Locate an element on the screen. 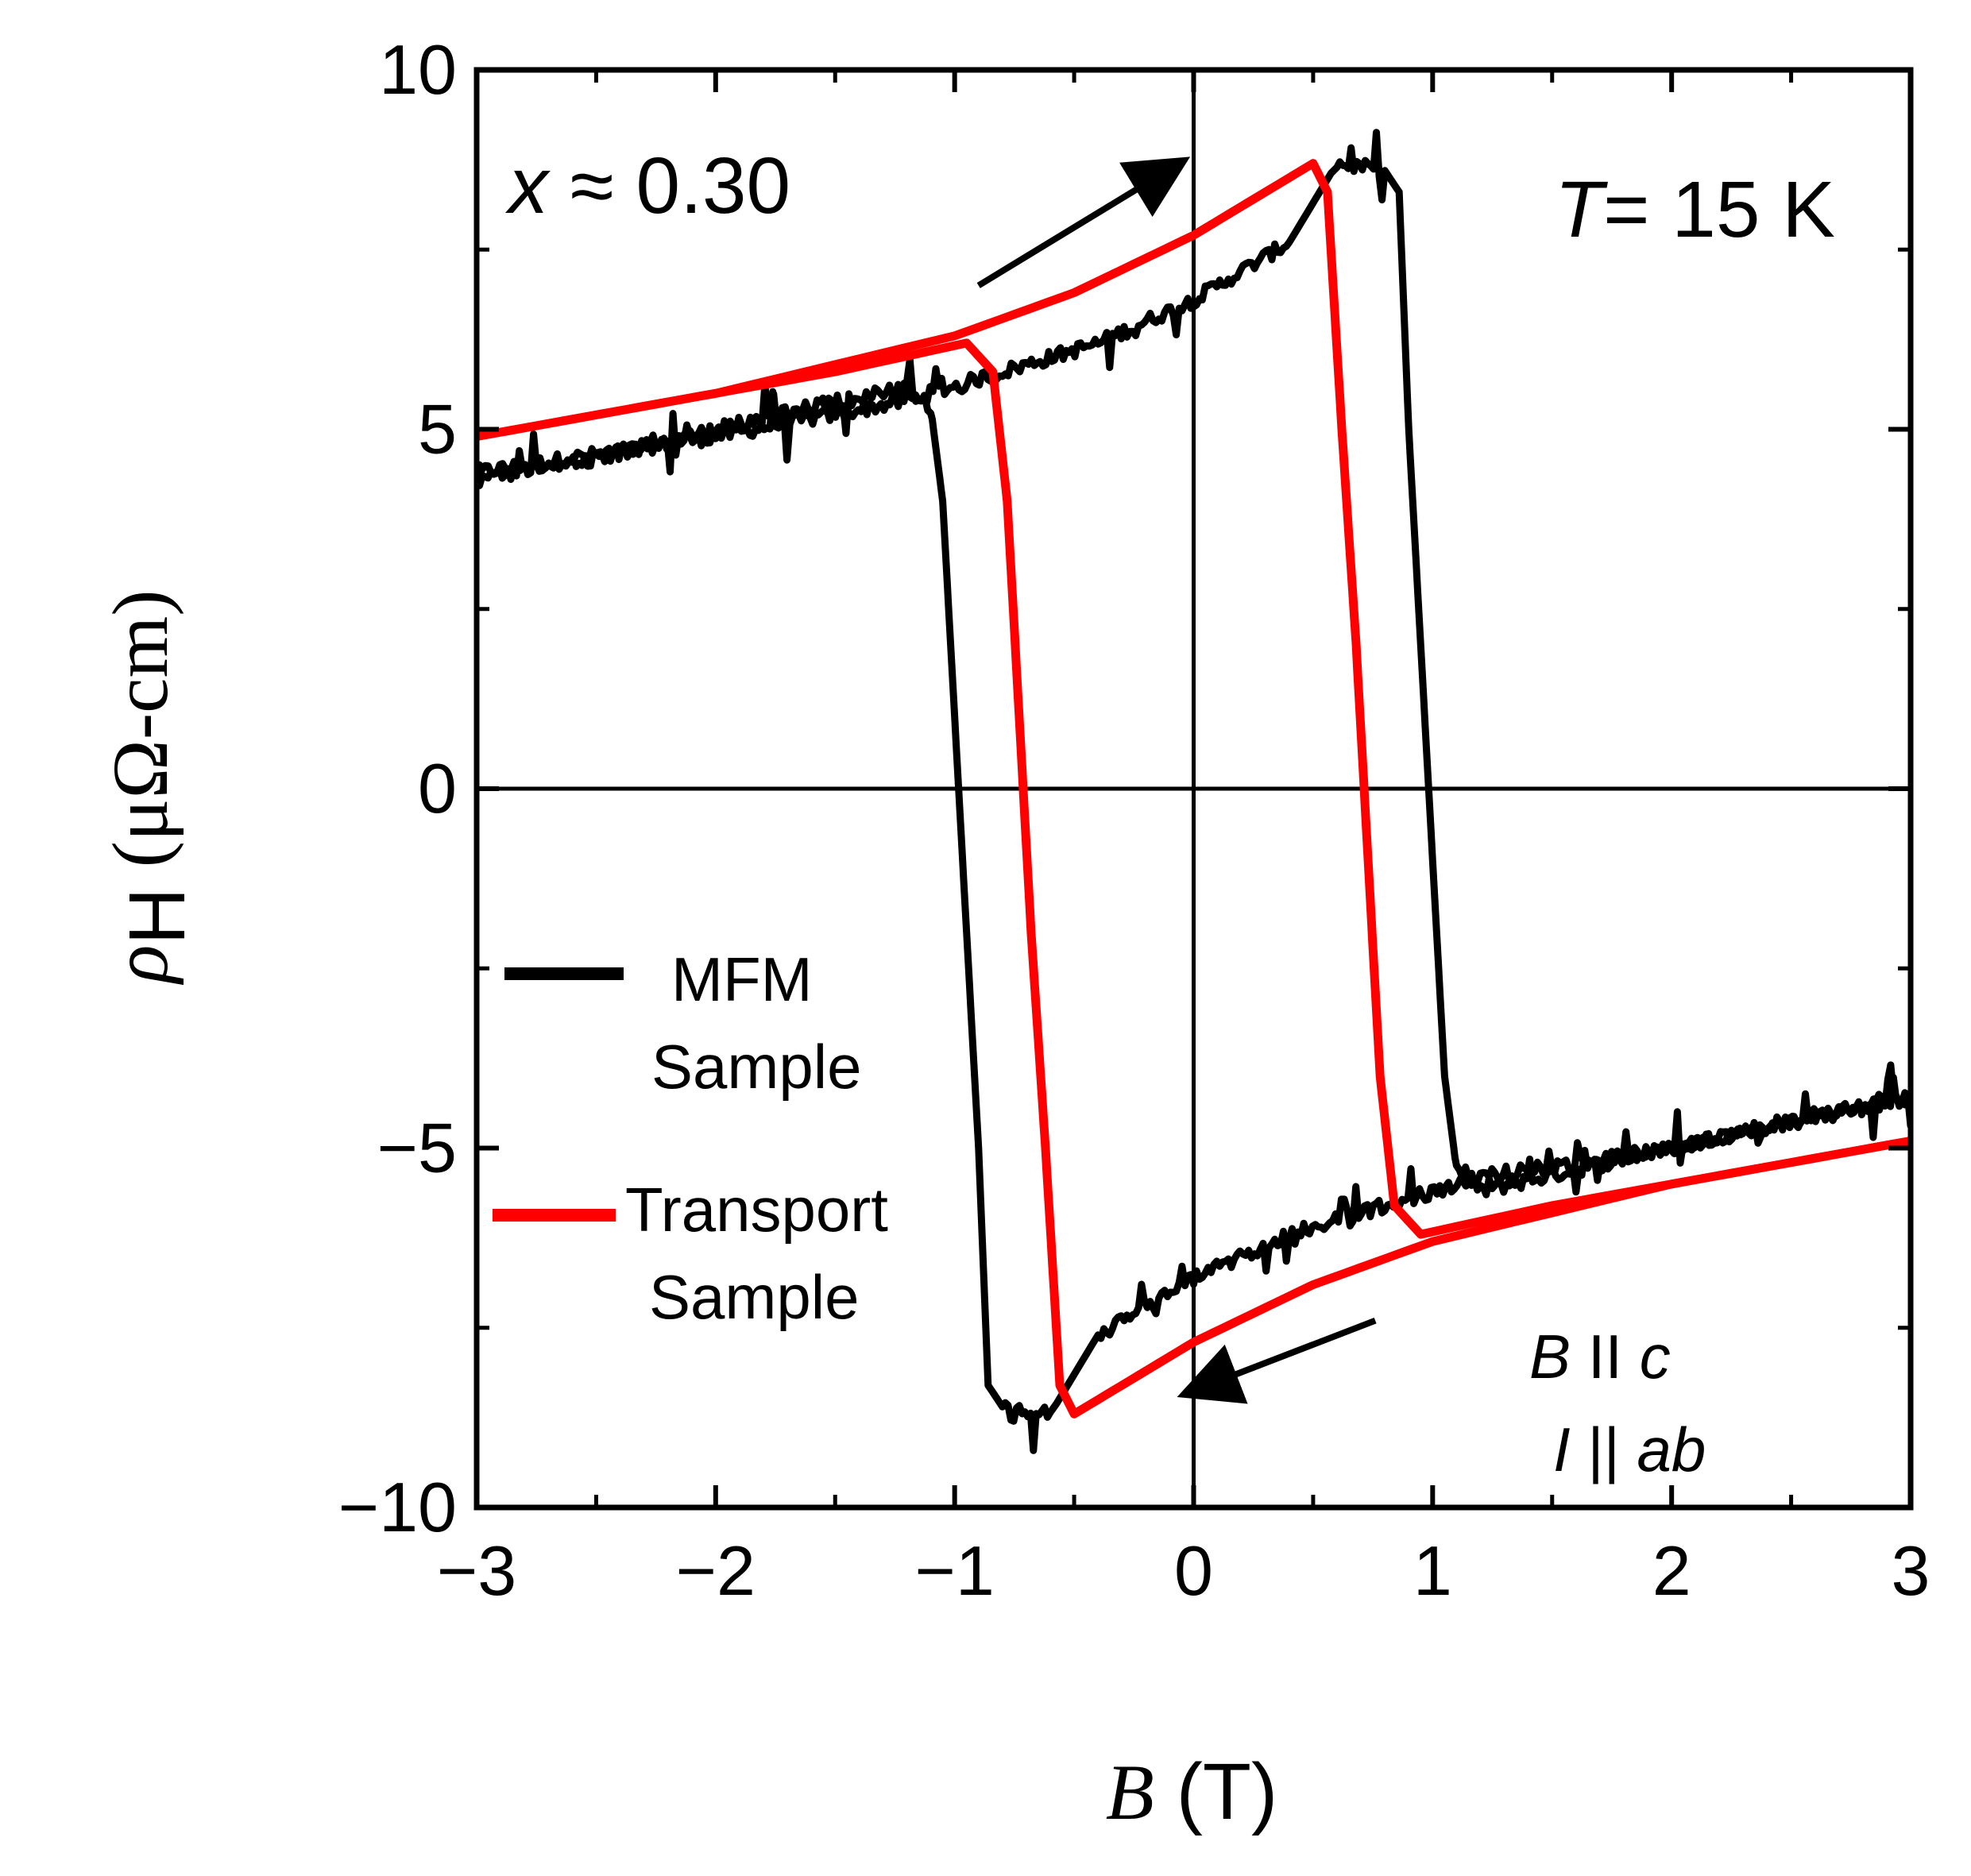 The width and height of the screenshot is (1971, 1876). composition-annotation: x ≈ 0.30 is located at coordinates (648, 185).